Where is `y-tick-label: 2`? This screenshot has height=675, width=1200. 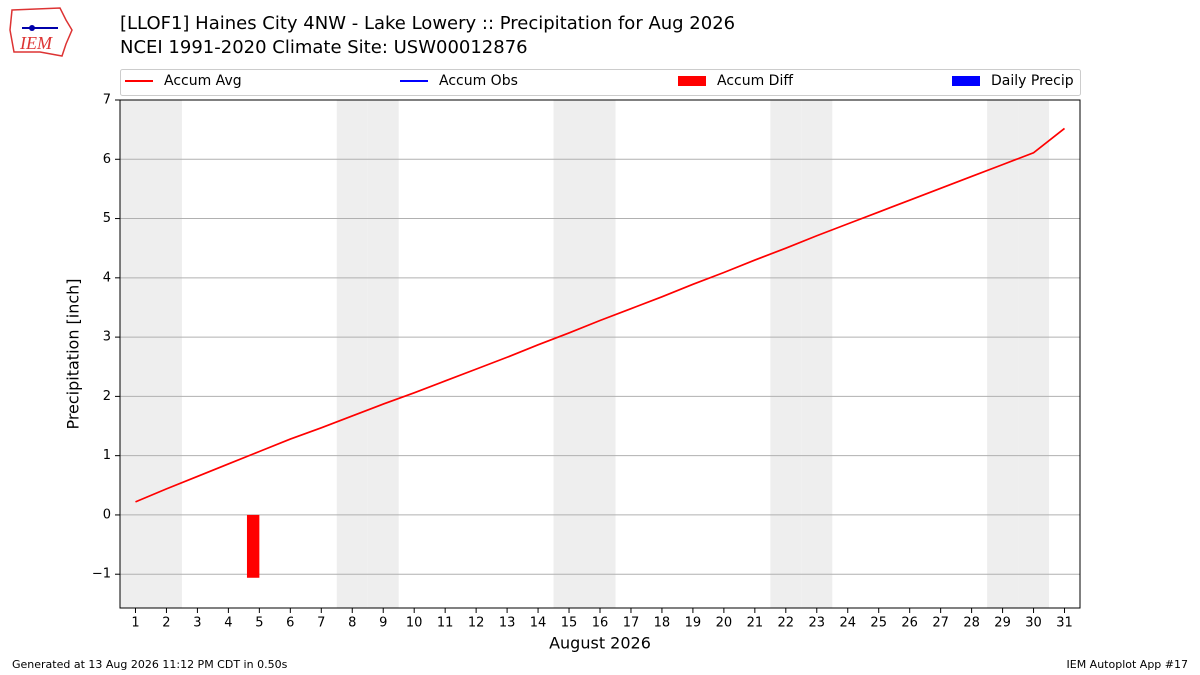 y-tick-label: 2 is located at coordinates (107, 396).